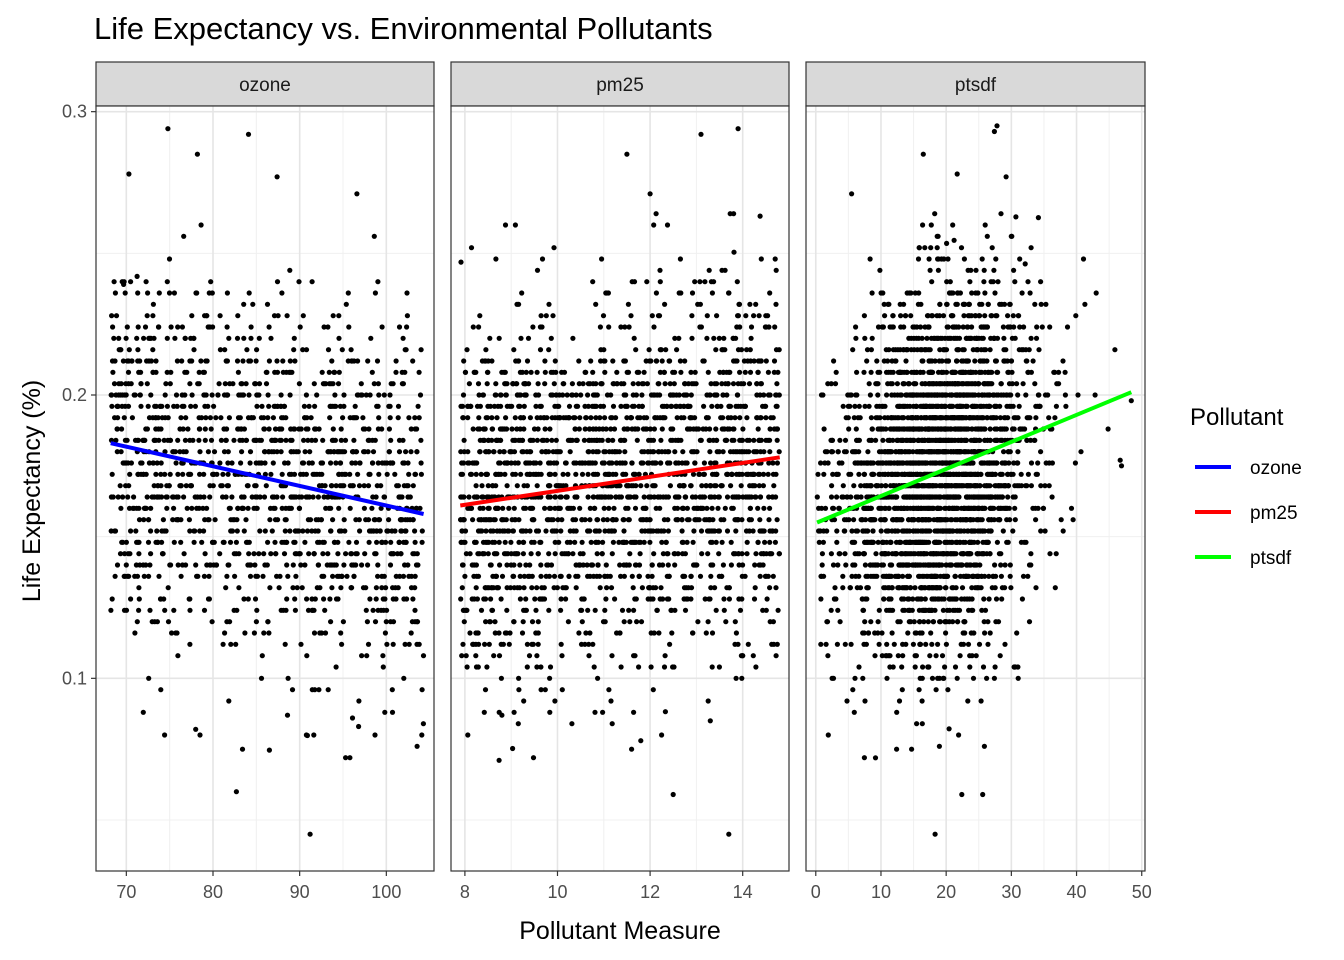 The image size is (1344, 960). What do you see at coordinates (386, 892) in the screenshot?
I see `x-tick-label: 100` at bounding box center [386, 892].